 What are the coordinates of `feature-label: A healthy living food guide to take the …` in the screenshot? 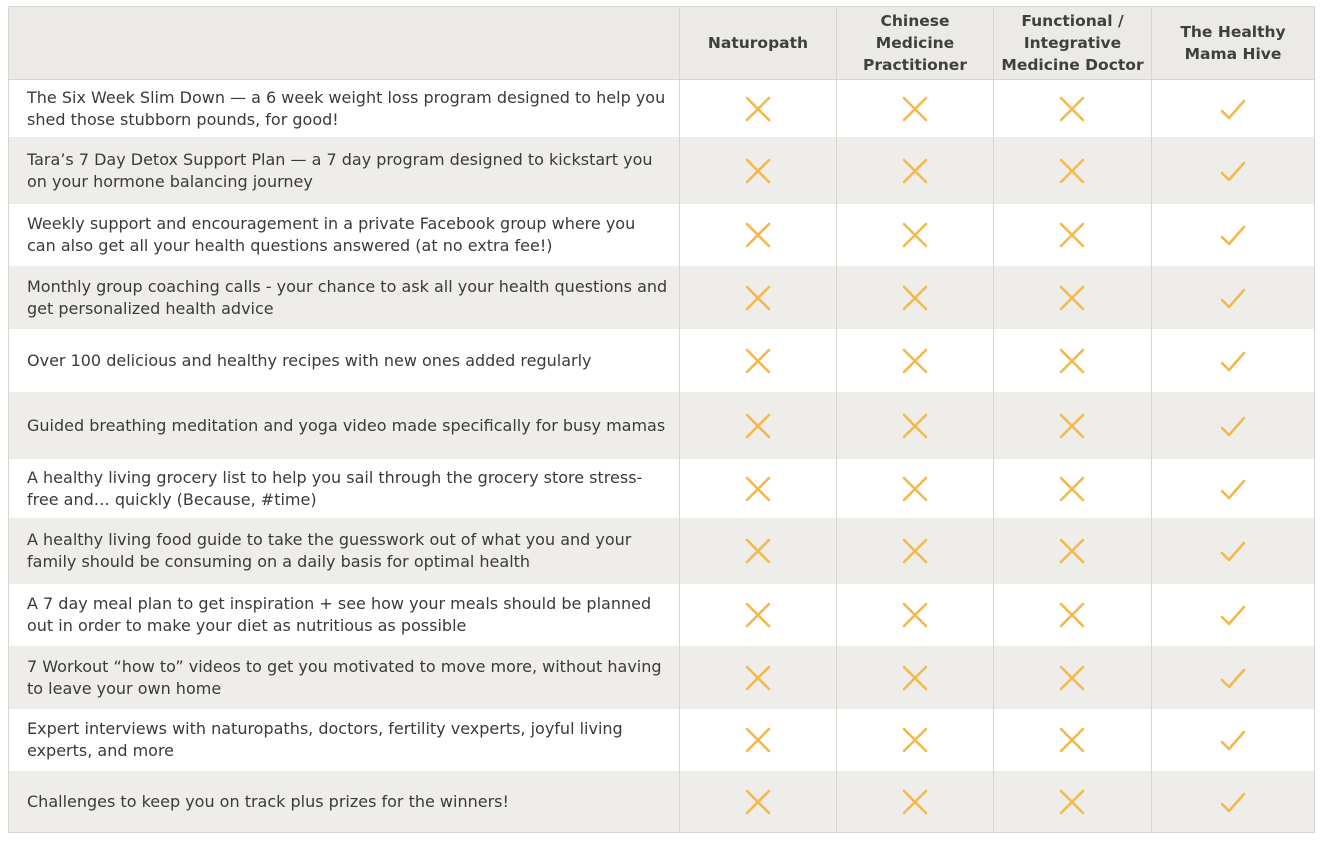 It's located at (329, 550).